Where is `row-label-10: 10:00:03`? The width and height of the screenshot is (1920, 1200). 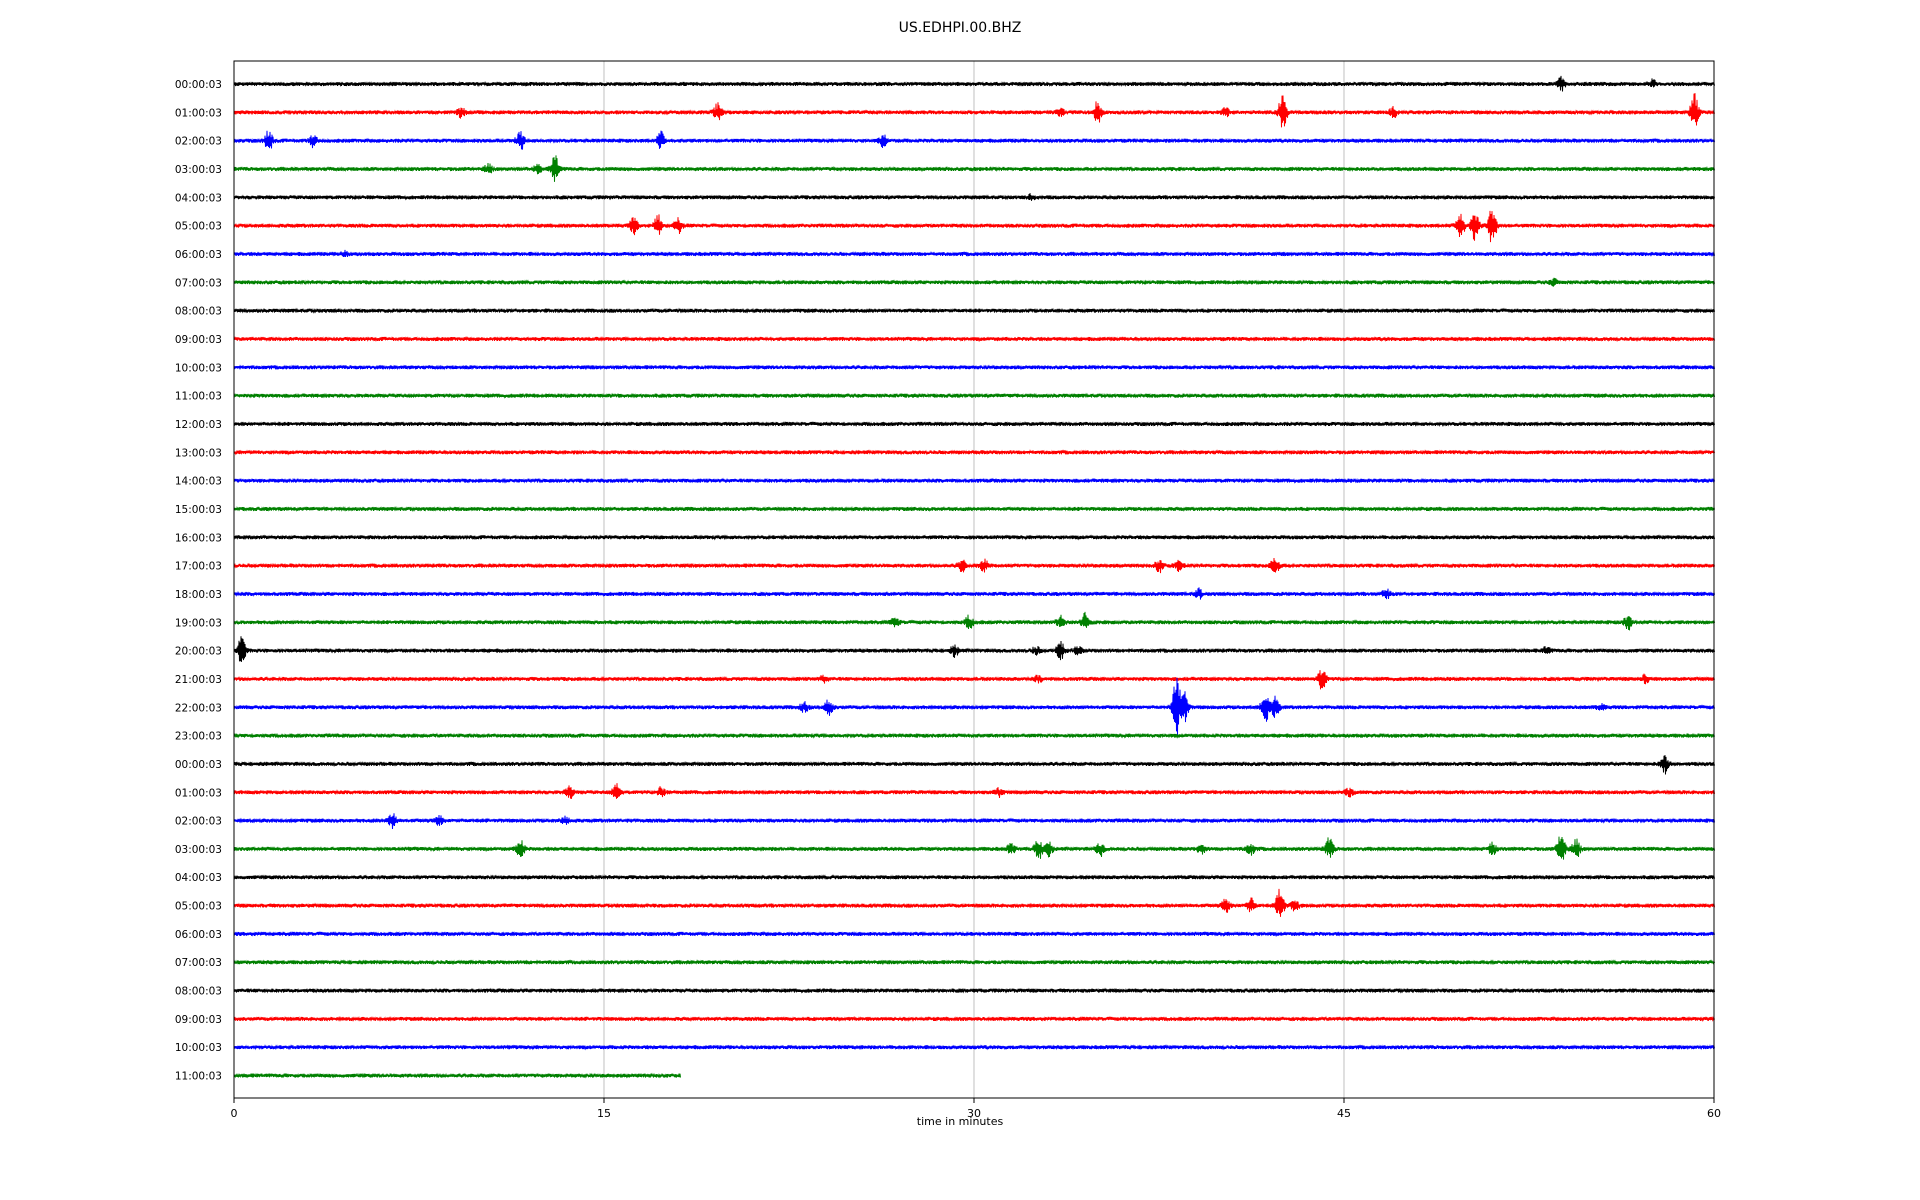 row-label-10: 10:00:03 is located at coordinates (198, 368).